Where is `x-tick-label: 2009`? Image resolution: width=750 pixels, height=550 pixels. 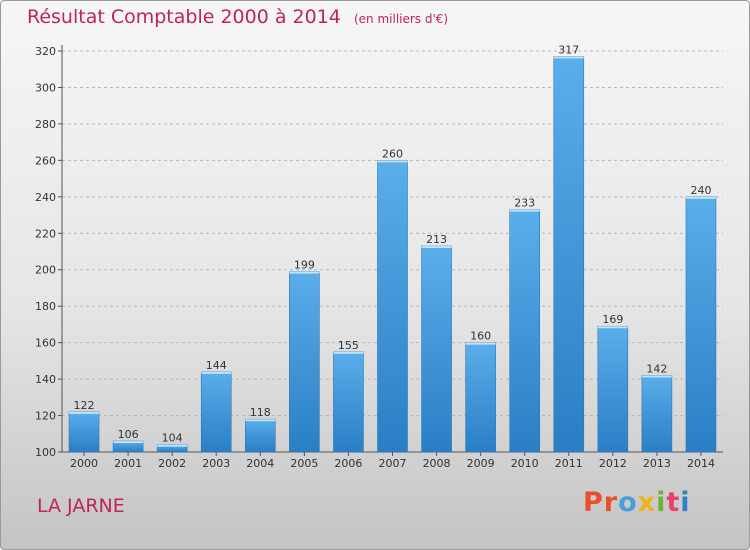 x-tick-label: 2009 is located at coordinates (481, 463).